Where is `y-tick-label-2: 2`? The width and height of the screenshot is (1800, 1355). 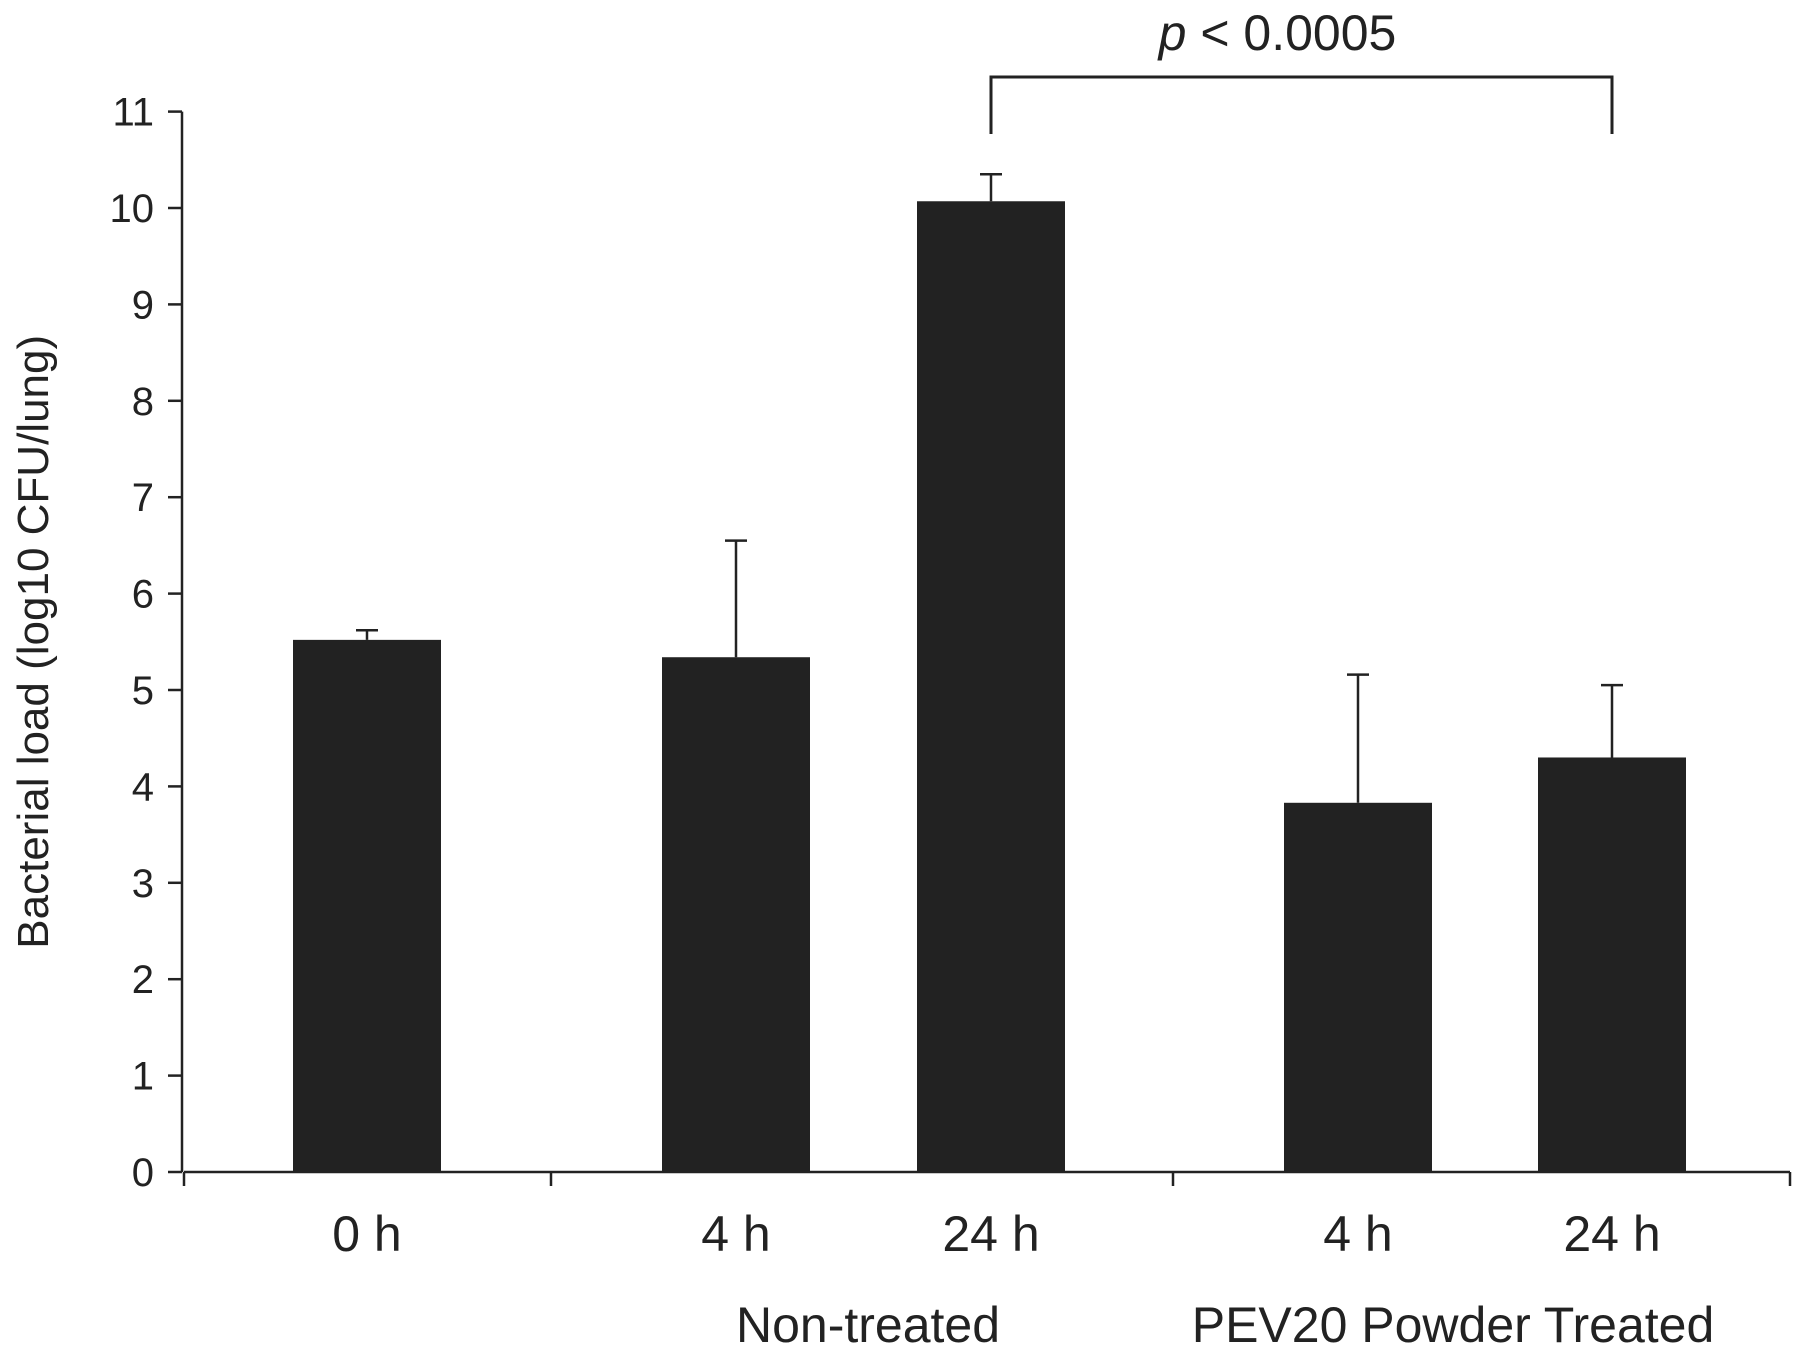 y-tick-label-2: 2 is located at coordinates (143, 980).